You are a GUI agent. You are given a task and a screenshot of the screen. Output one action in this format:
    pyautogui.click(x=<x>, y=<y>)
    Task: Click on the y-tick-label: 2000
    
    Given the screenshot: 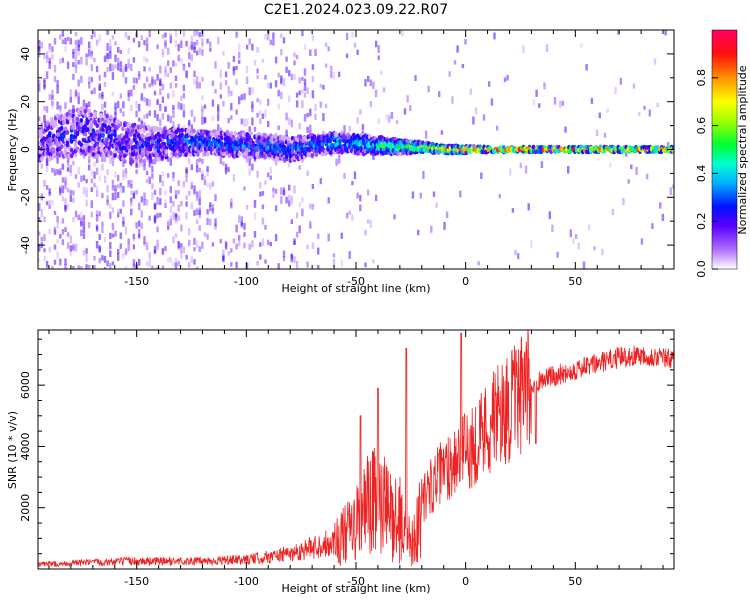 What is the action you would take?
    pyautogui.click(x=25, y=508)
    